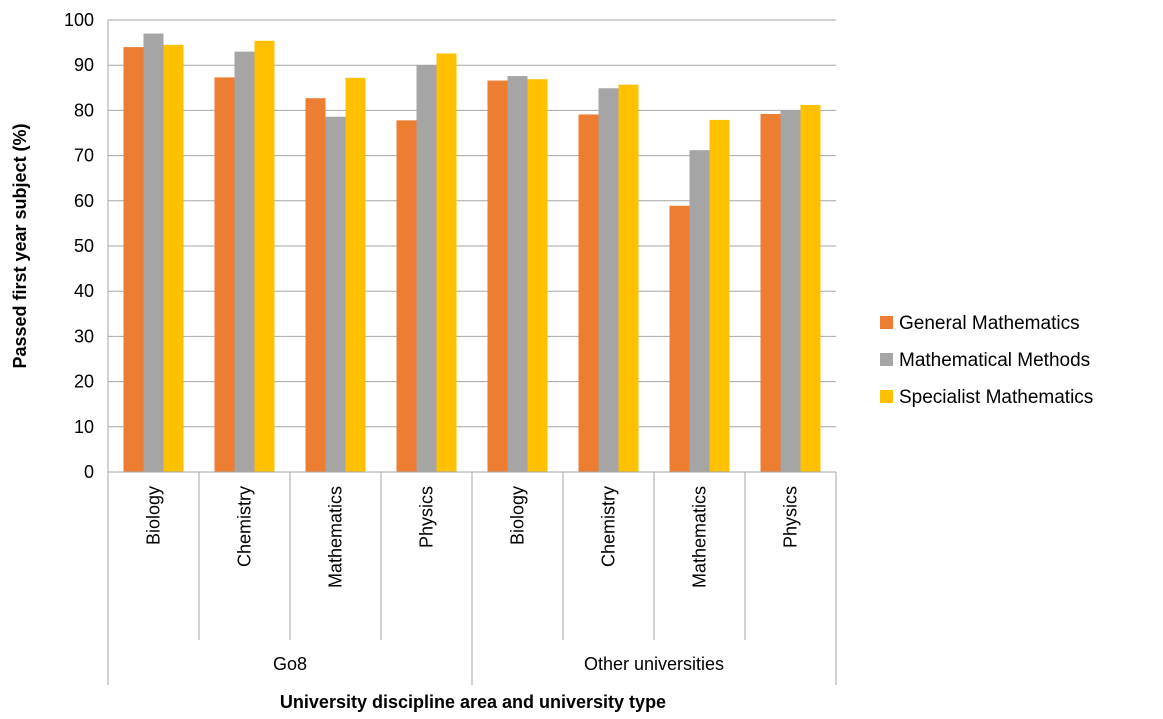 This screenshot has height=719, width=1163. I want to click on legend-entry: Mathematical Methods, so click(994, 360).